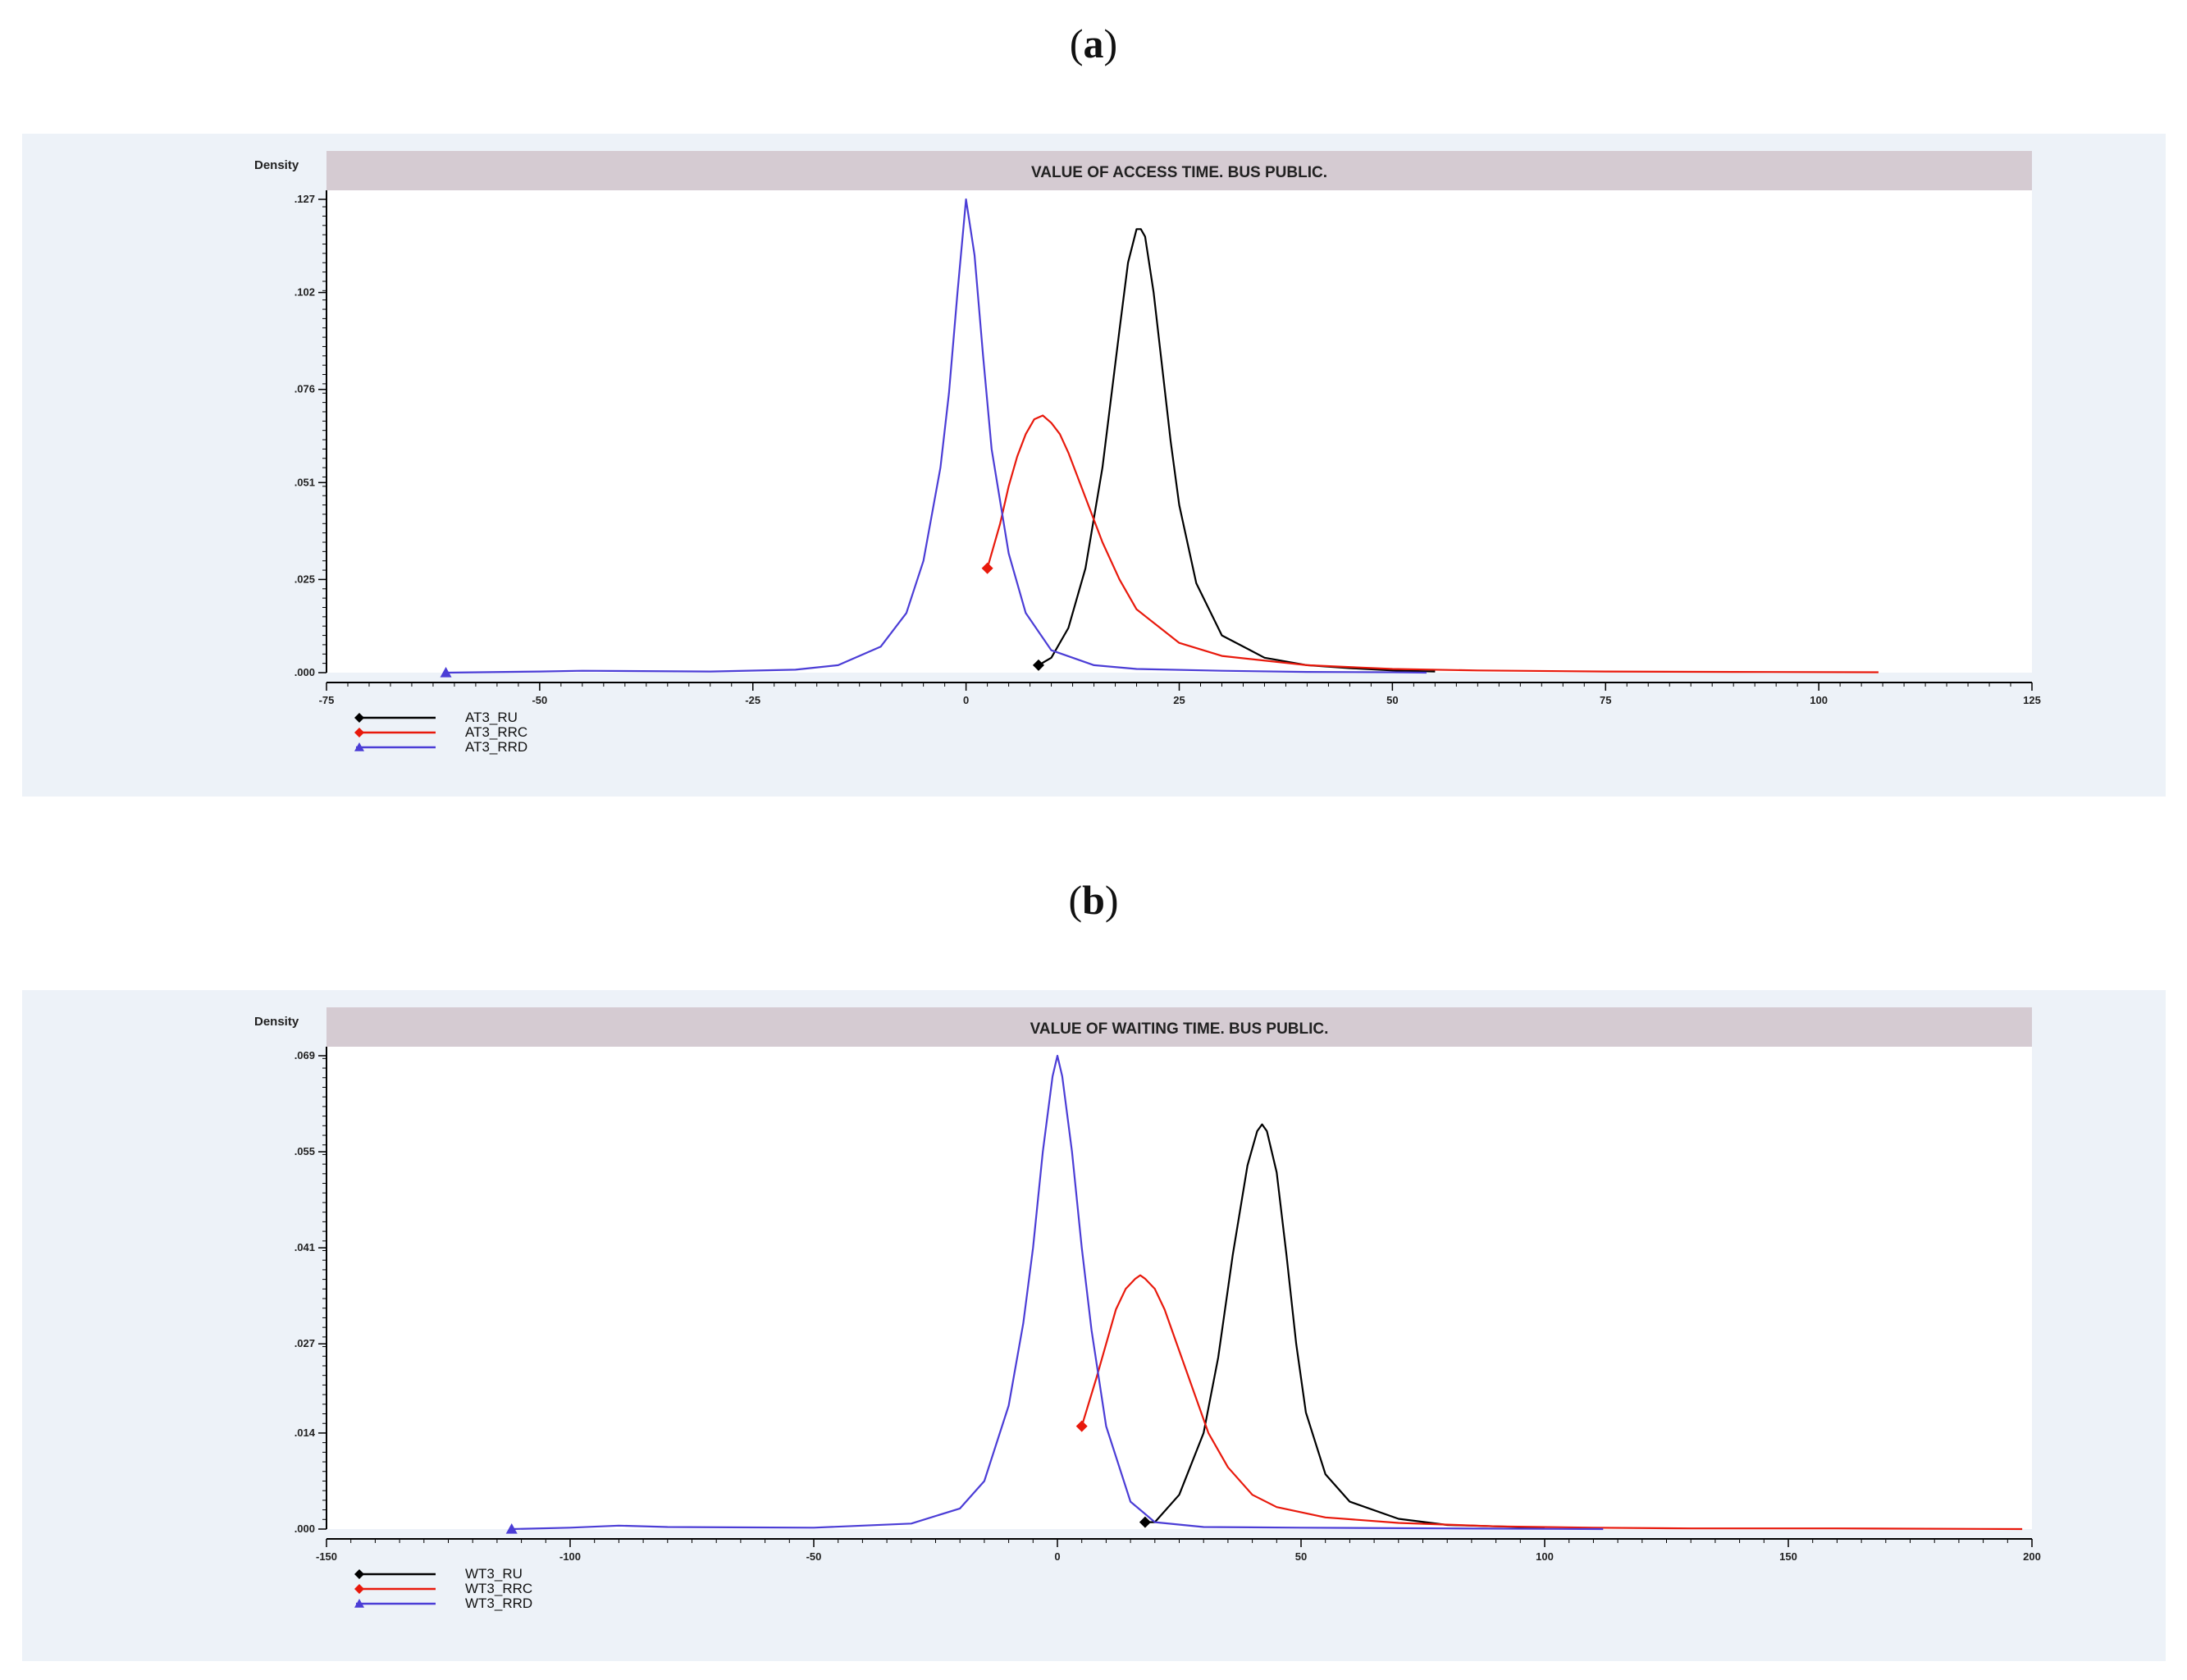 The width and height of the screenshot is (2187, 1680). What do you see at coordinates (1345, 1326) in the screenshot?
I see `series-line-wt3-ru` at bounding box center [1345, 1326].